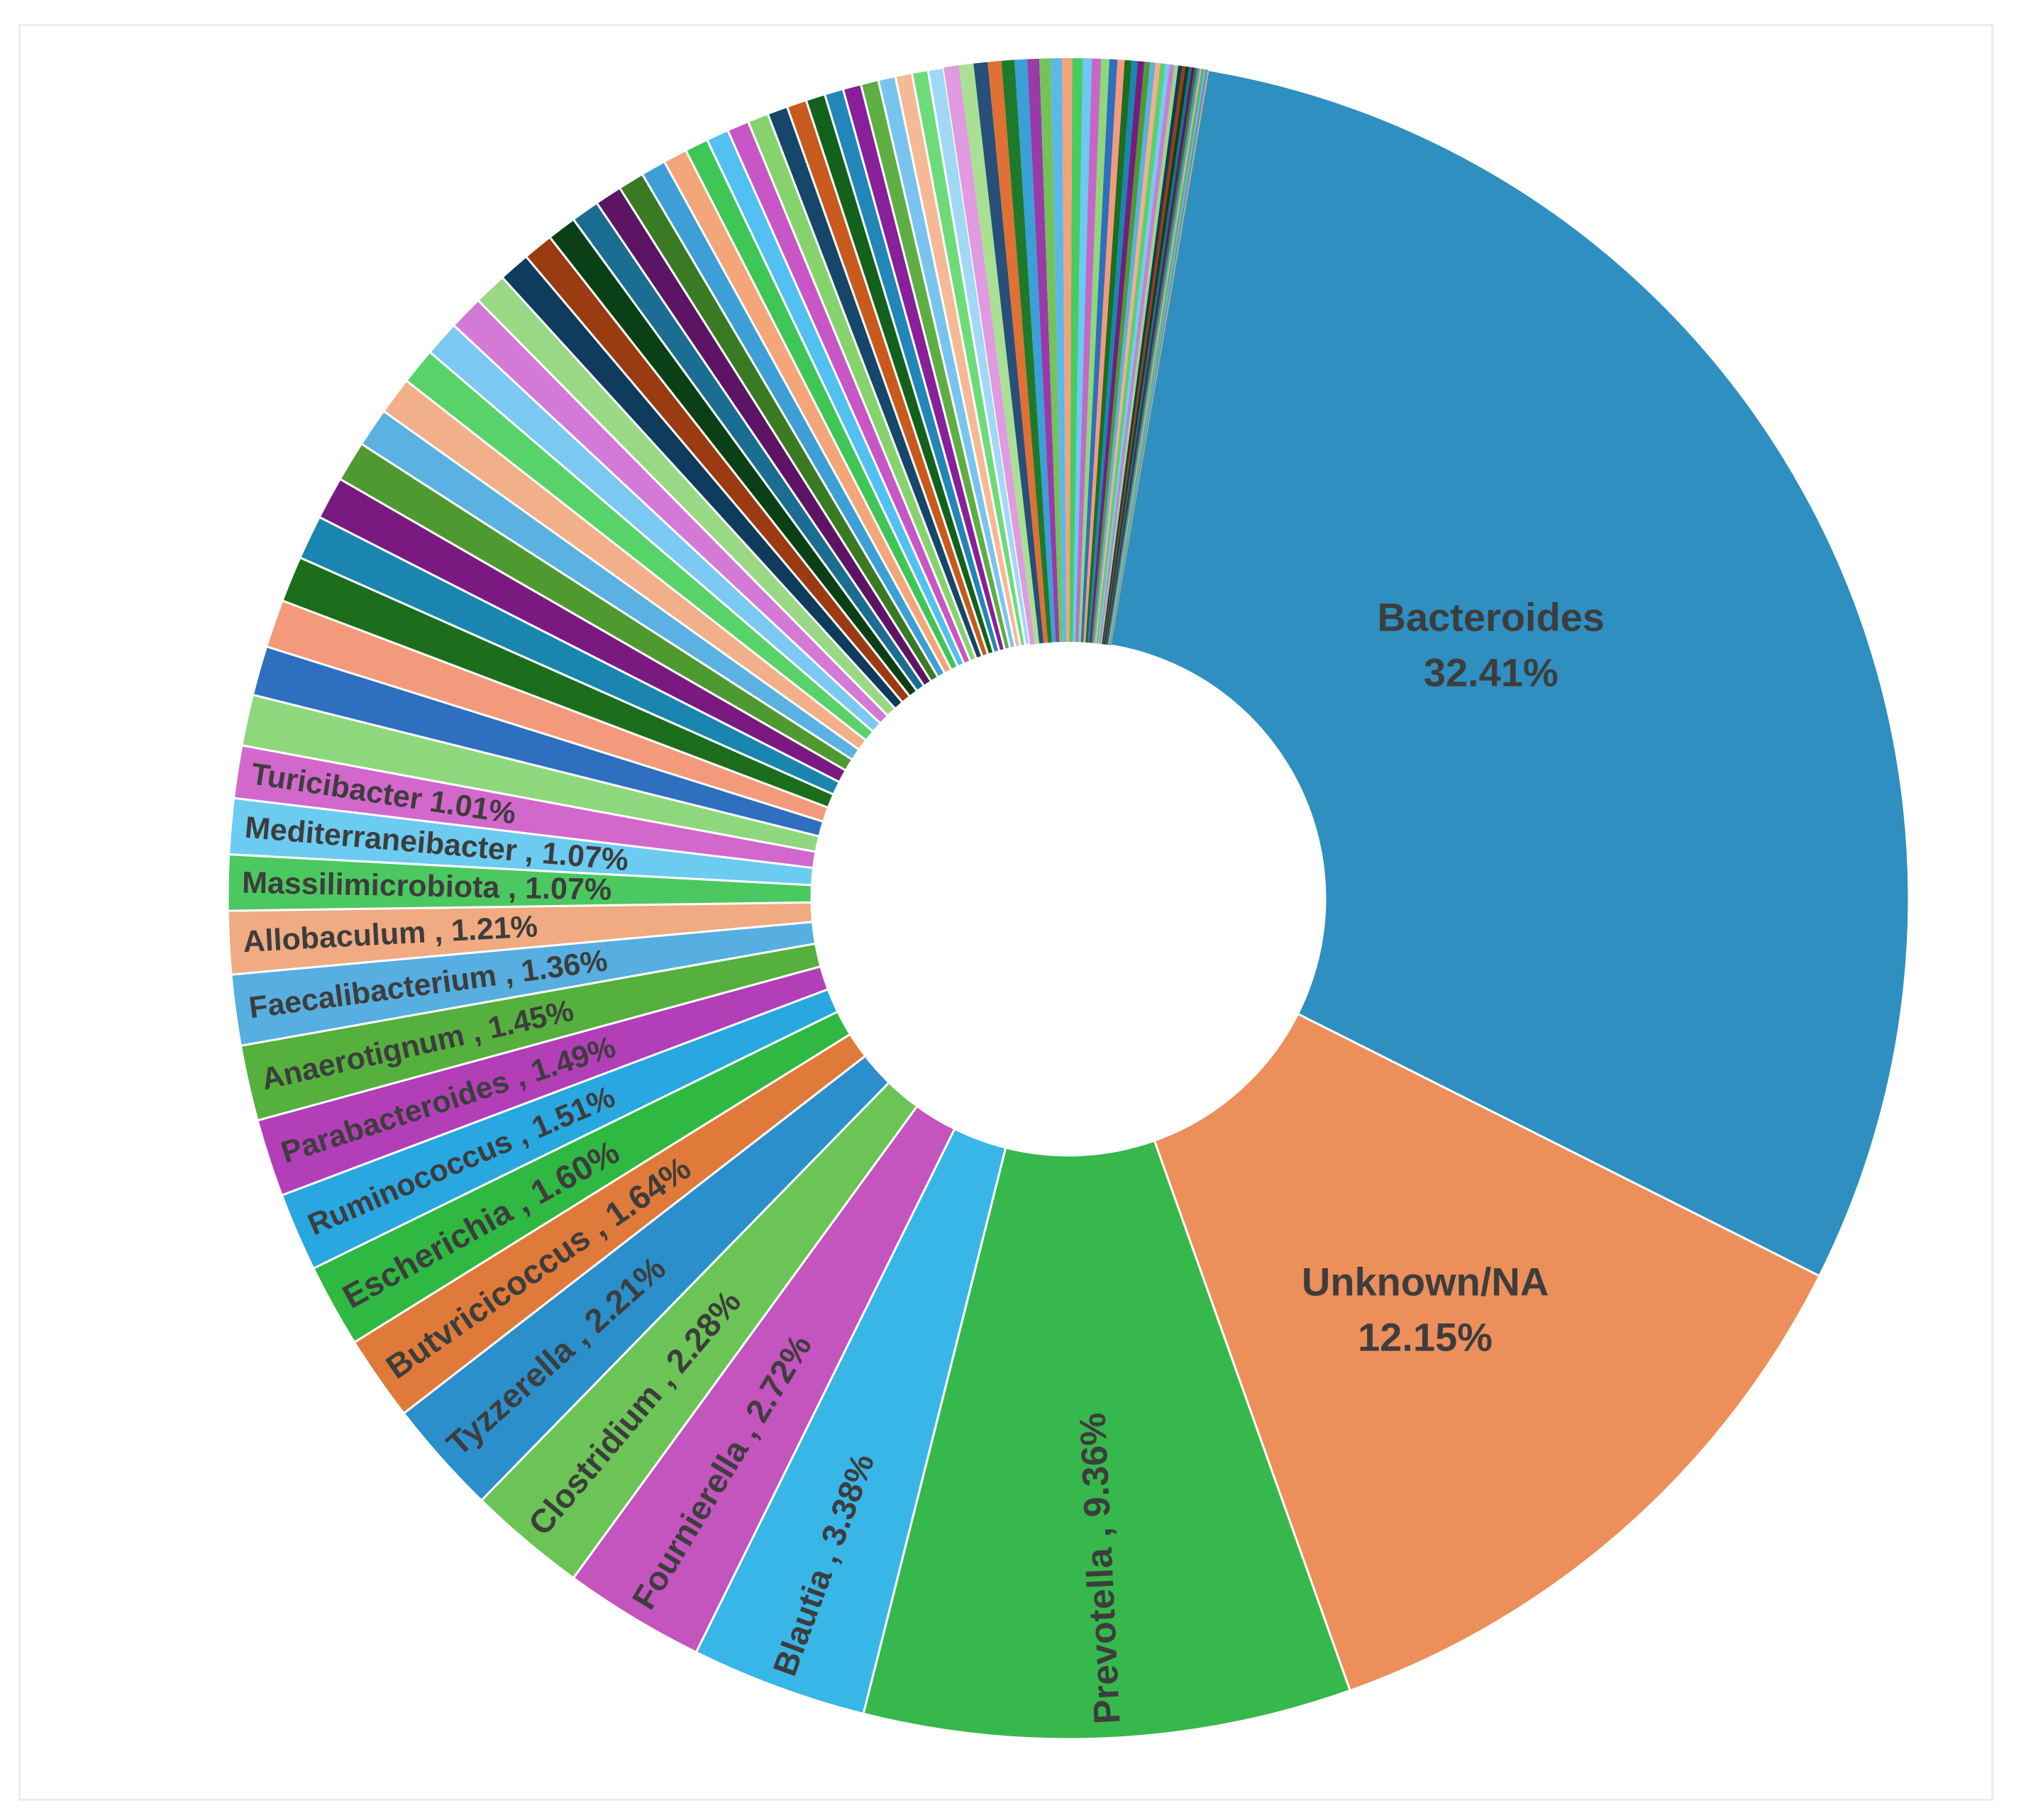 This screenshot has width=2021, height=1820. Describe the element at coordinates (1425, 1282) in the screenshot. I see `label-unknown-na-name: Unknown/NA` at that location.